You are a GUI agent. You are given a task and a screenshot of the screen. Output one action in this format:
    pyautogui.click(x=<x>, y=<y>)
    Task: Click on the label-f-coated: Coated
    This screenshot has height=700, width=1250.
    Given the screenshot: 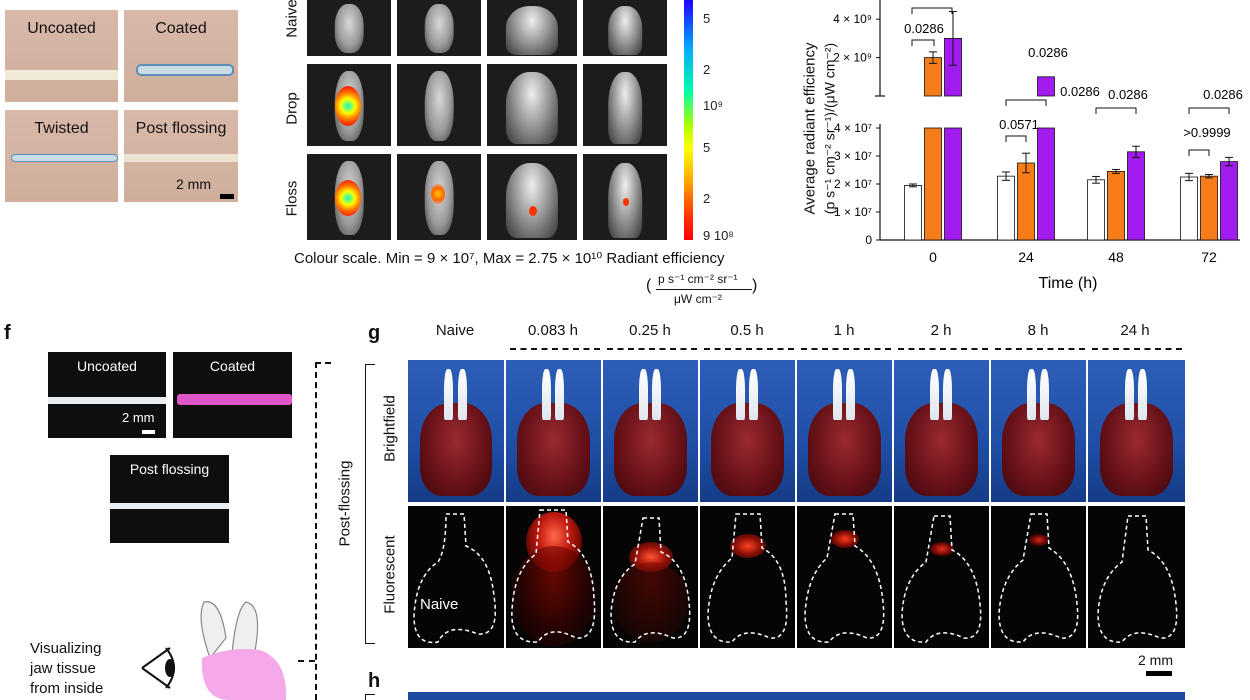 What is the action you would take?
    pyautogui.click(x=232, y=366)
    